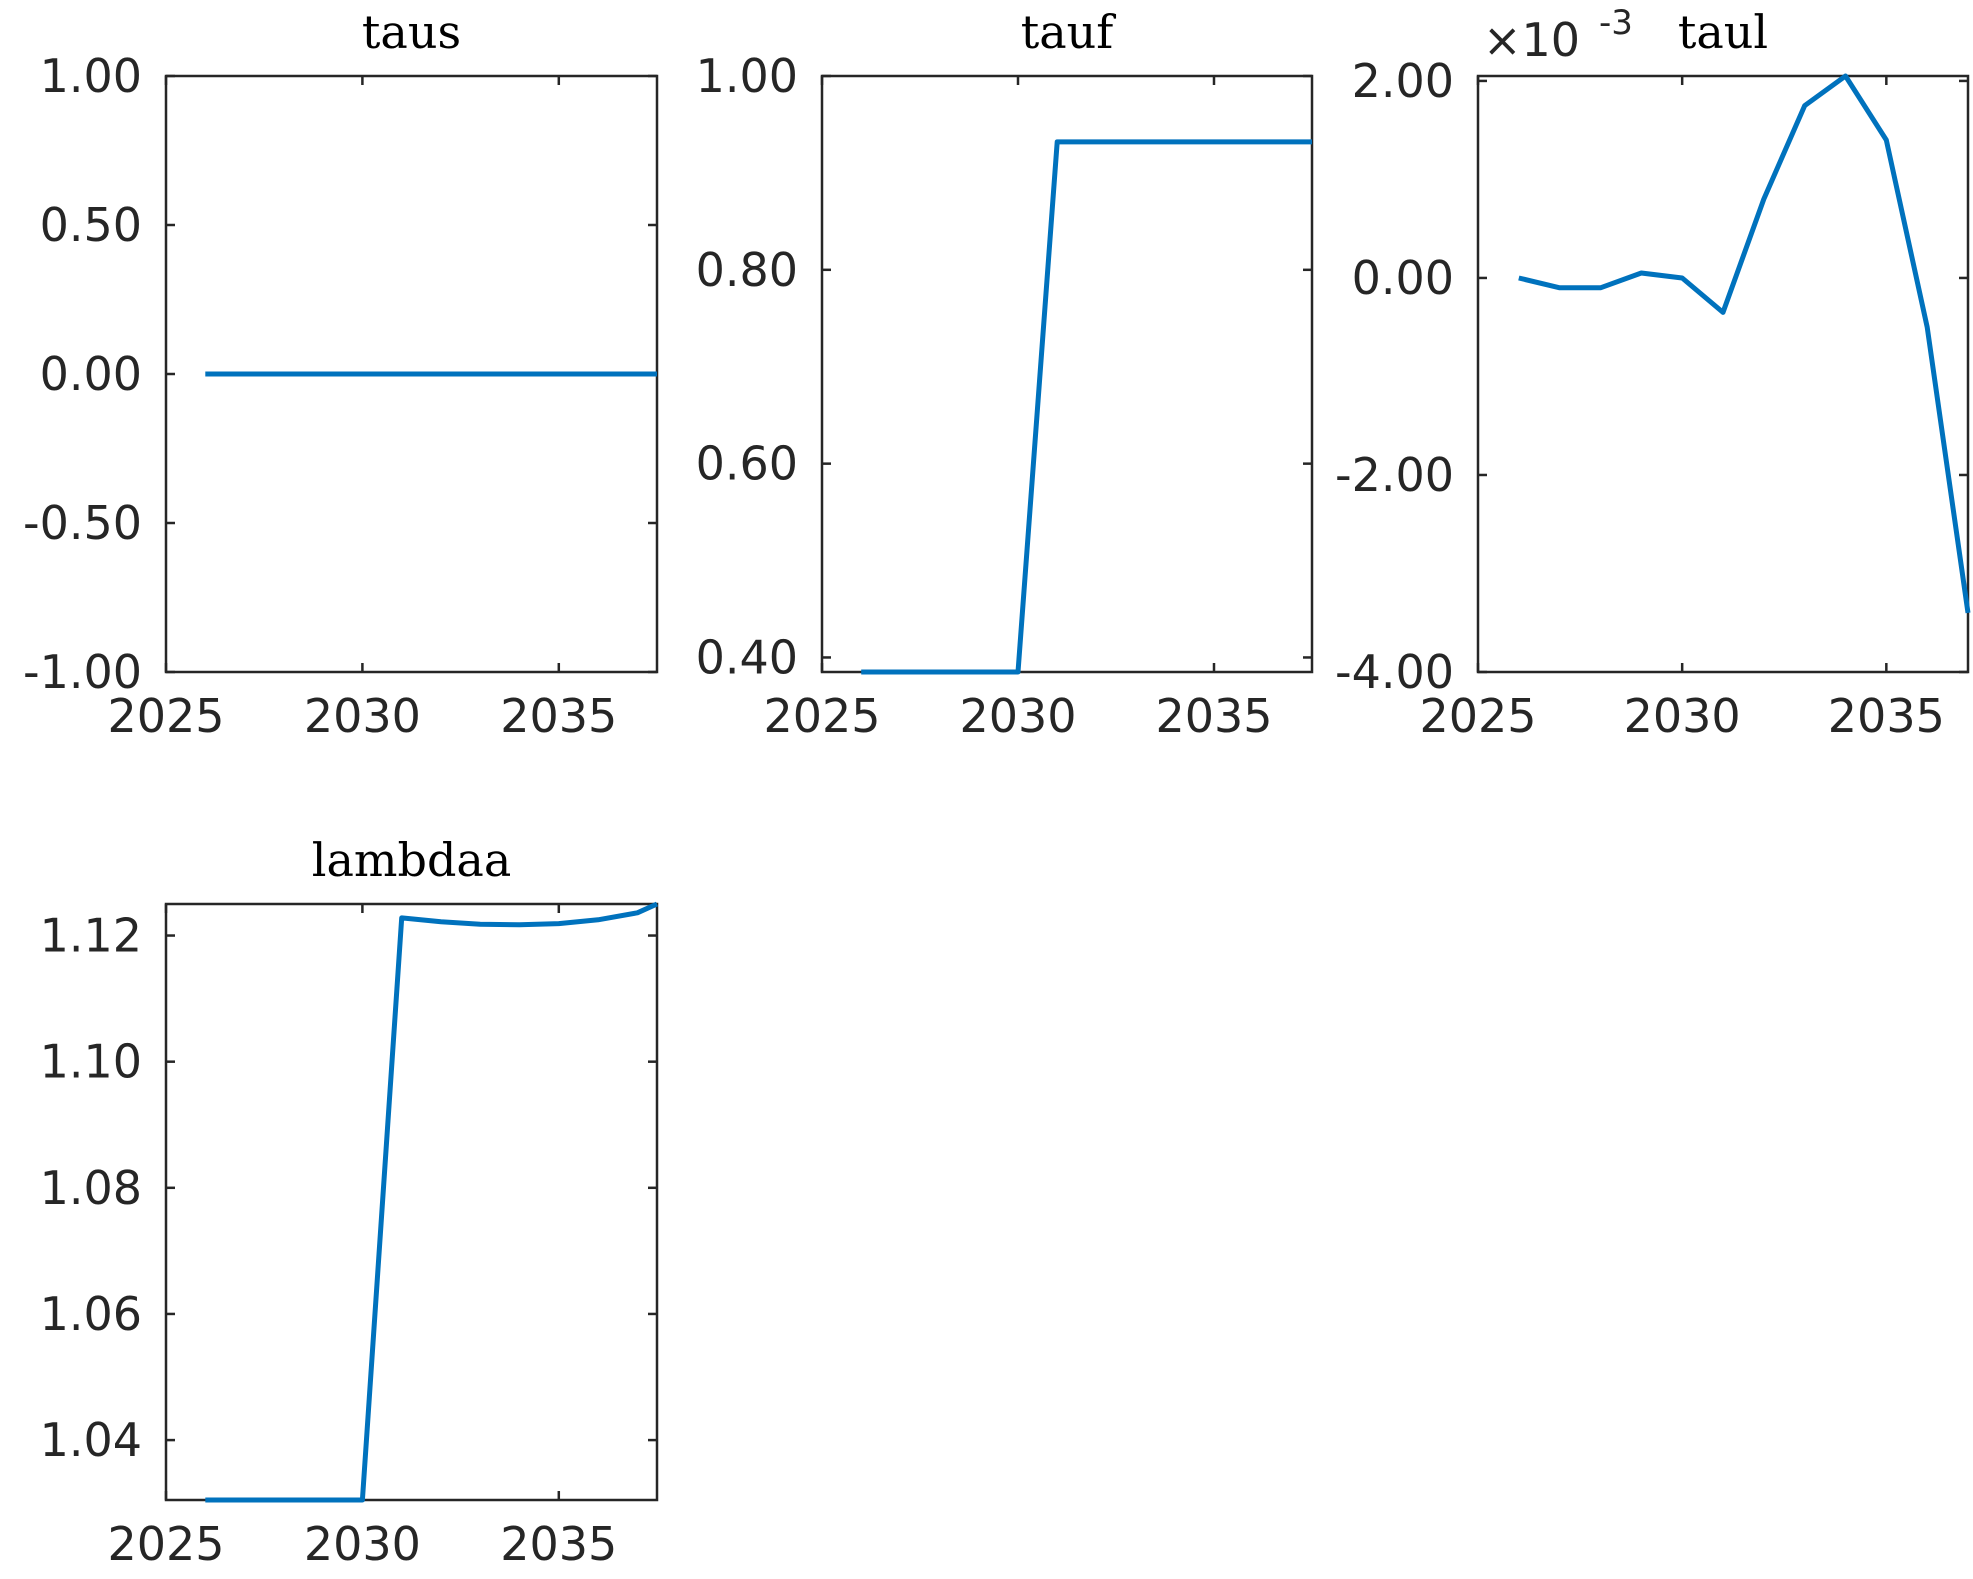  Describe the element at coordinates (91, 1440) in the screenshot. I see `y-tick-label: 1.04` at that location.